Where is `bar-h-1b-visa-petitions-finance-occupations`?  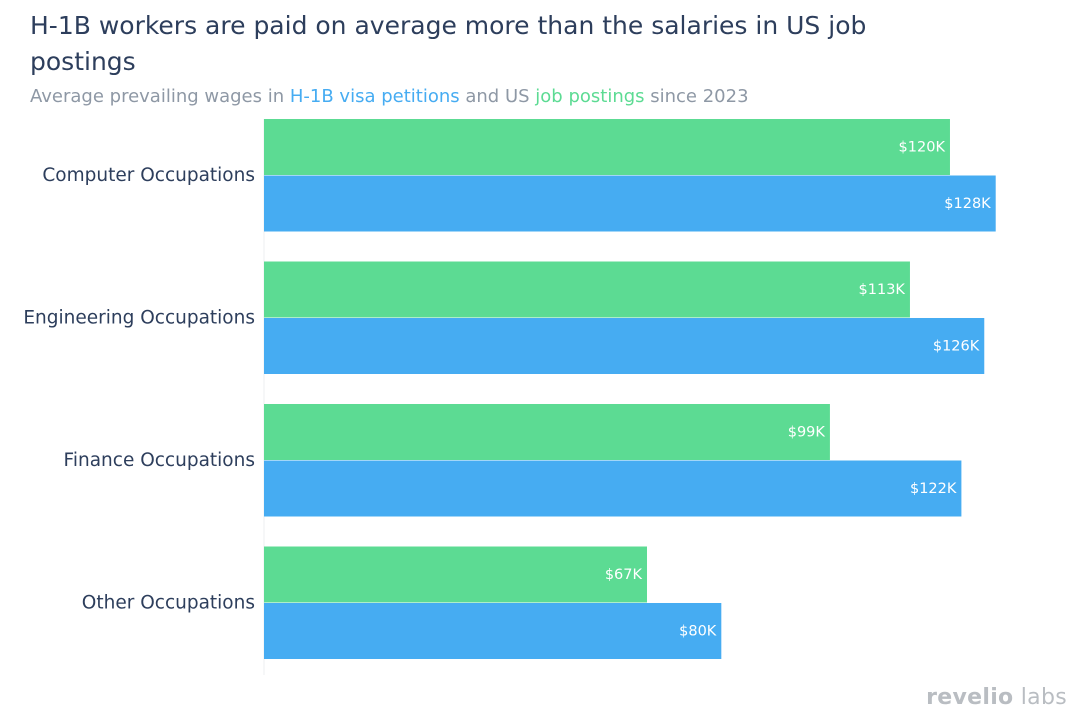 bar-h-1b-visa-petitions-finance-occupations is located at coordinates (613, 488).